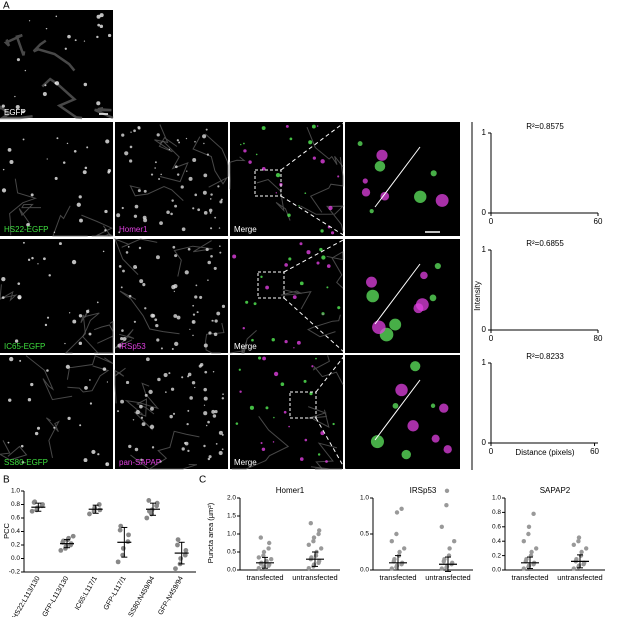 The height and width of the screenshot is (622, 617). I want to click on plot-title: Homer1, so click(290, 490).